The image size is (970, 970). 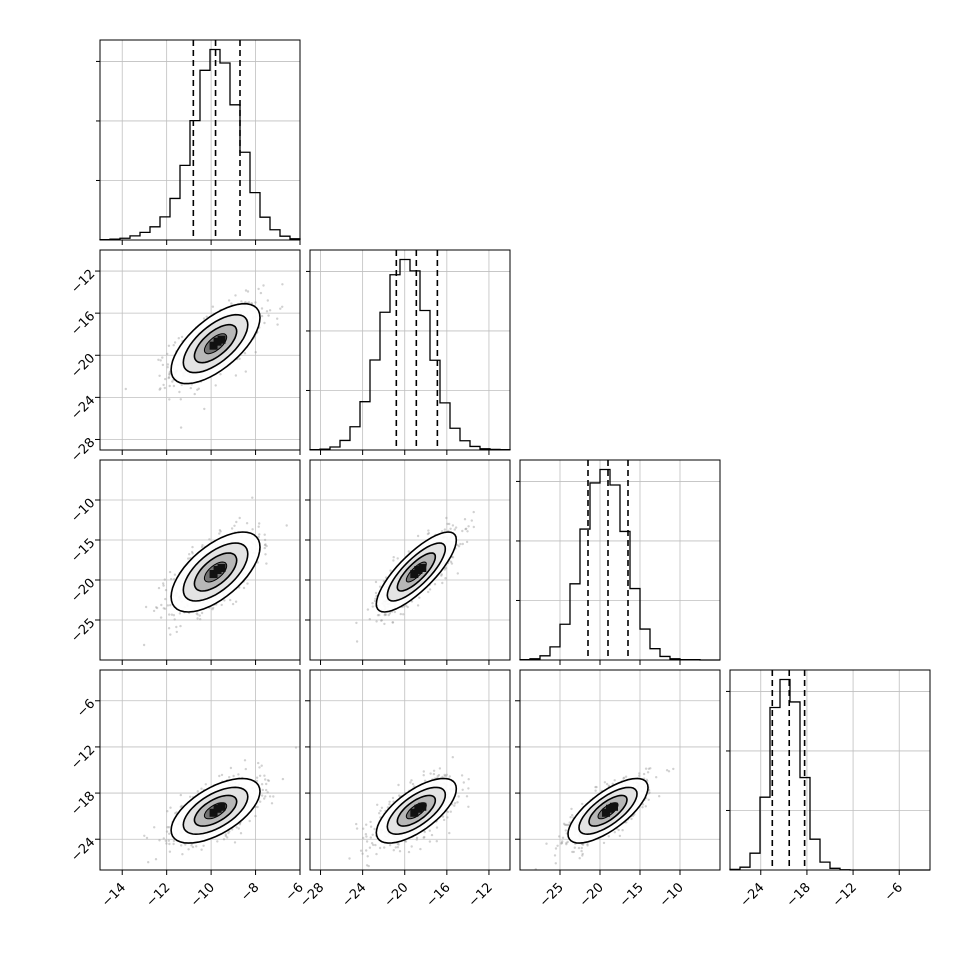 What do you see at coordinates (83, 366) in the screenshot?
I see `y-tick-label: −20` at bounding box center [83, 366].